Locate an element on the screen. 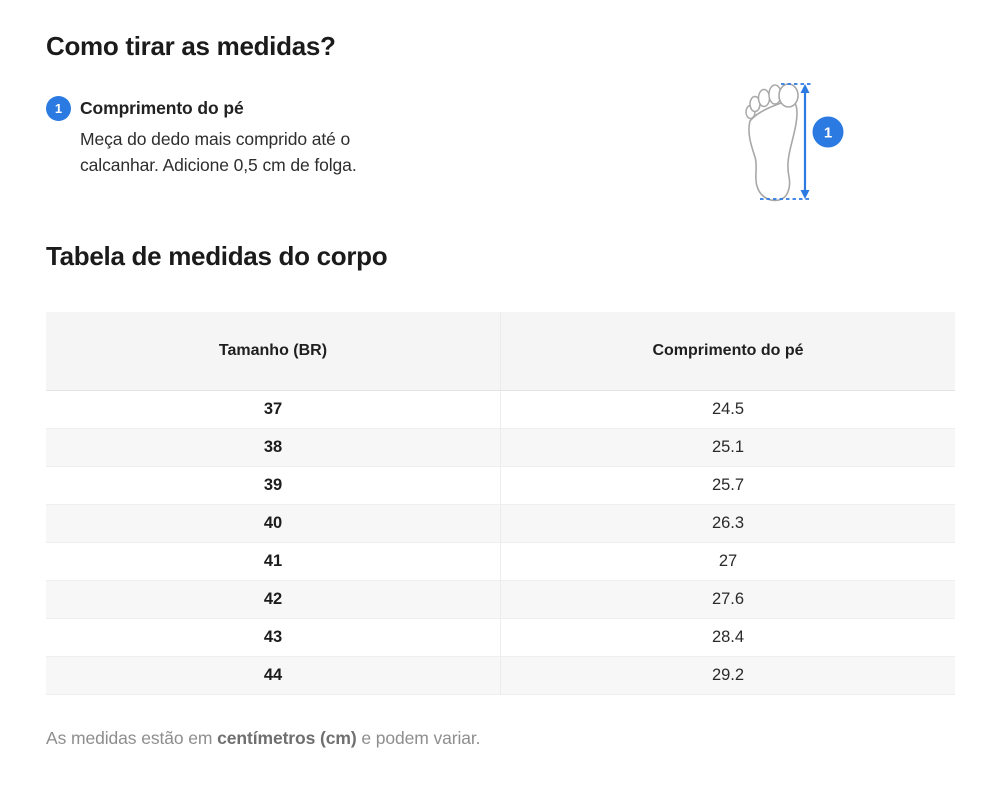  size-cell: 38 is located at coordinates (273, 447).